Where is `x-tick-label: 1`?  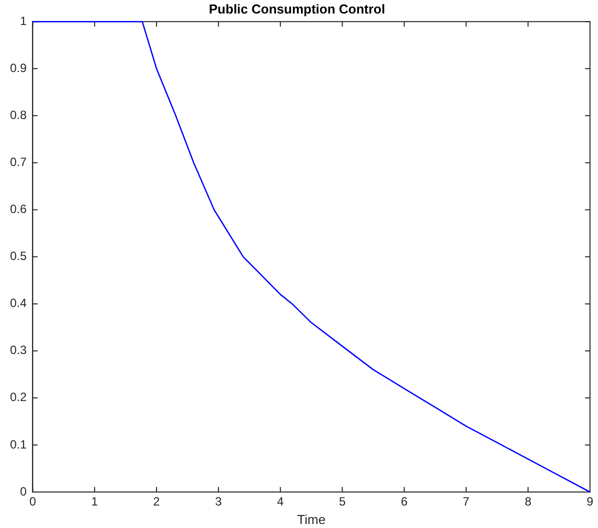
x-tick-label: 1 is located at coordinates (94, 501).